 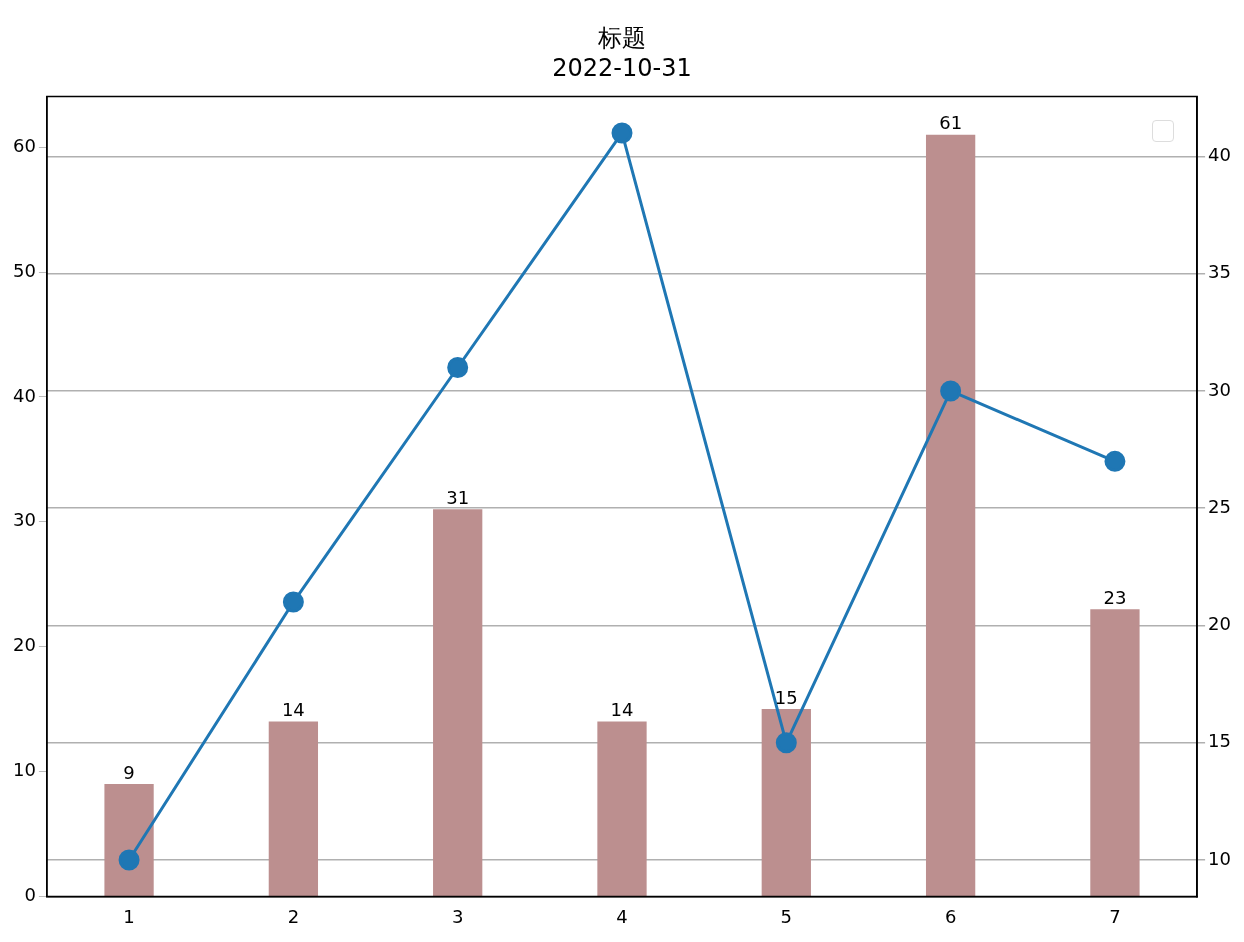 What do you see at coordinates (1219, 506) in the screenshot?
I see `y2-tick-label: 25` at bounding box center [1219, 506].